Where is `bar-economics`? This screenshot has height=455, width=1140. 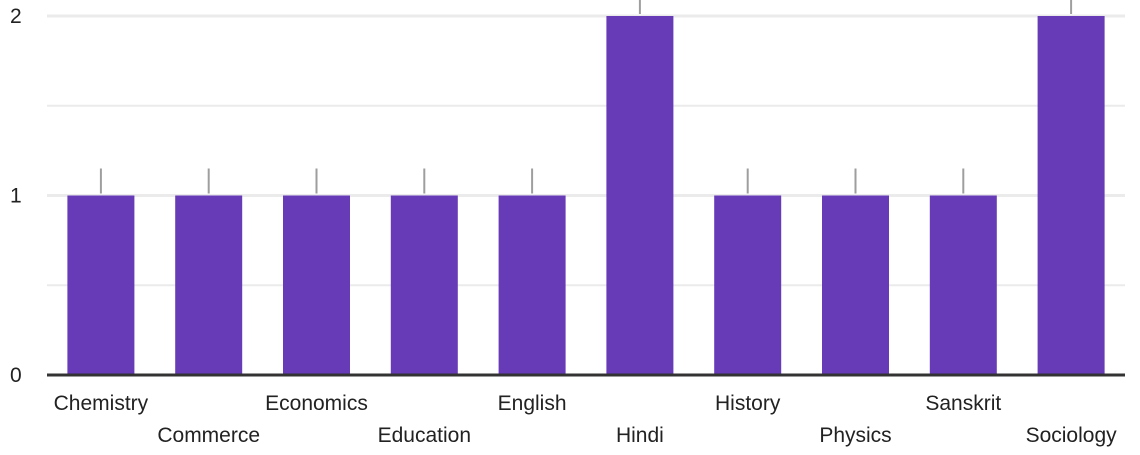
bar-economics is located at coordinates (316, 285).